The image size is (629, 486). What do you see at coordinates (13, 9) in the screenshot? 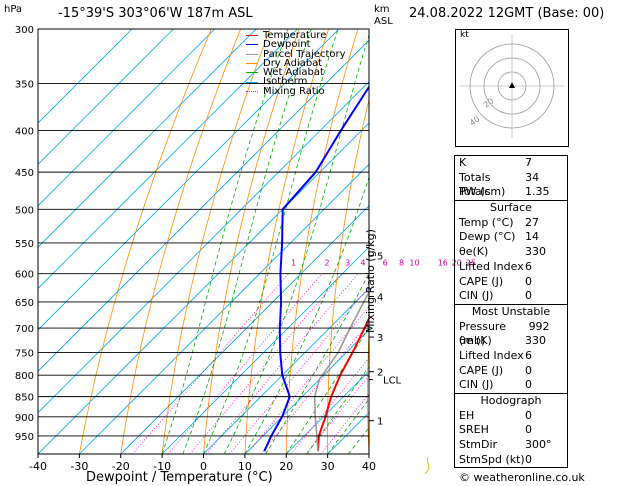
I see `pressure-unit-label: hPa` at bounding box center [13, 9].